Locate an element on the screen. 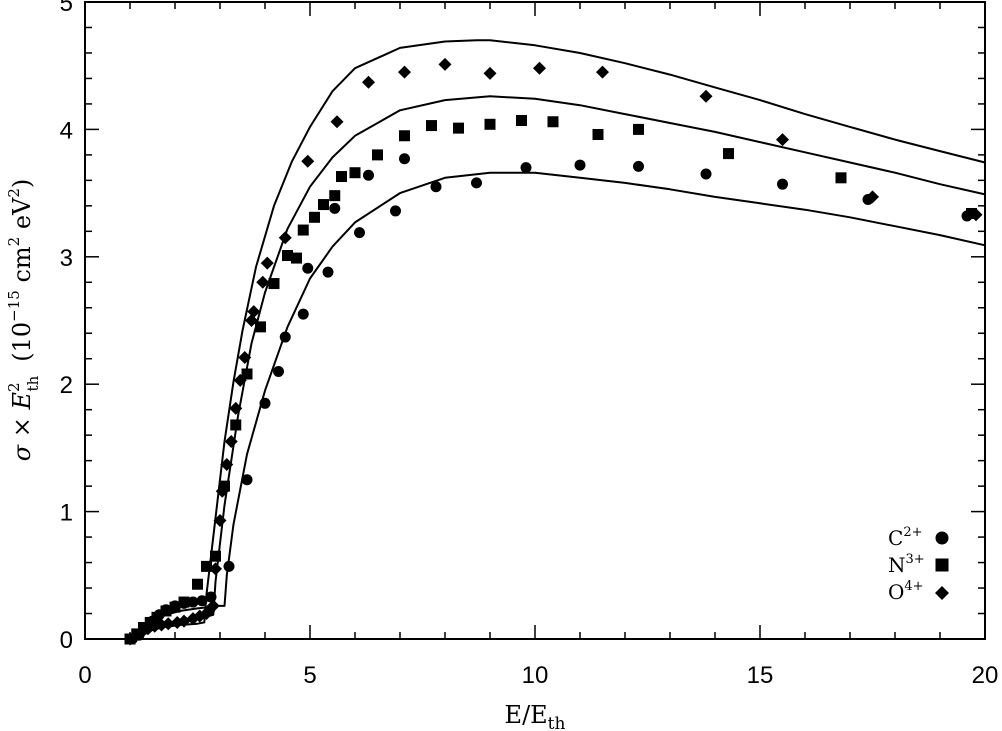  y-axis-title-sup: 2 is located at coordinates (14, 387).